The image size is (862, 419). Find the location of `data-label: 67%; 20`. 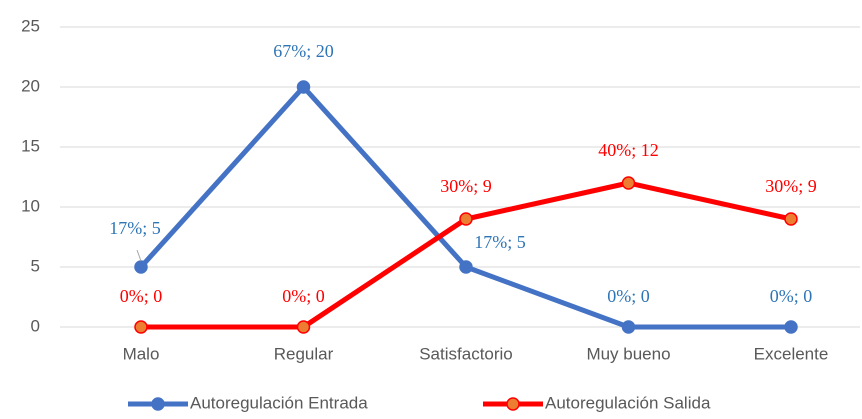

data-label: 67%; 20 is located at coordinates (303, 51).